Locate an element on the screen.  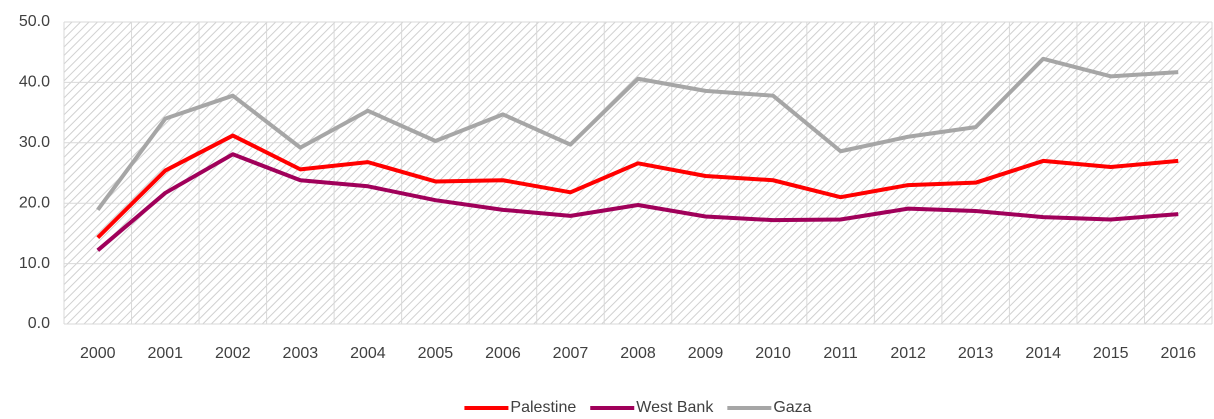
x-tick-label: 2000 is located at coordinates (98, 353).